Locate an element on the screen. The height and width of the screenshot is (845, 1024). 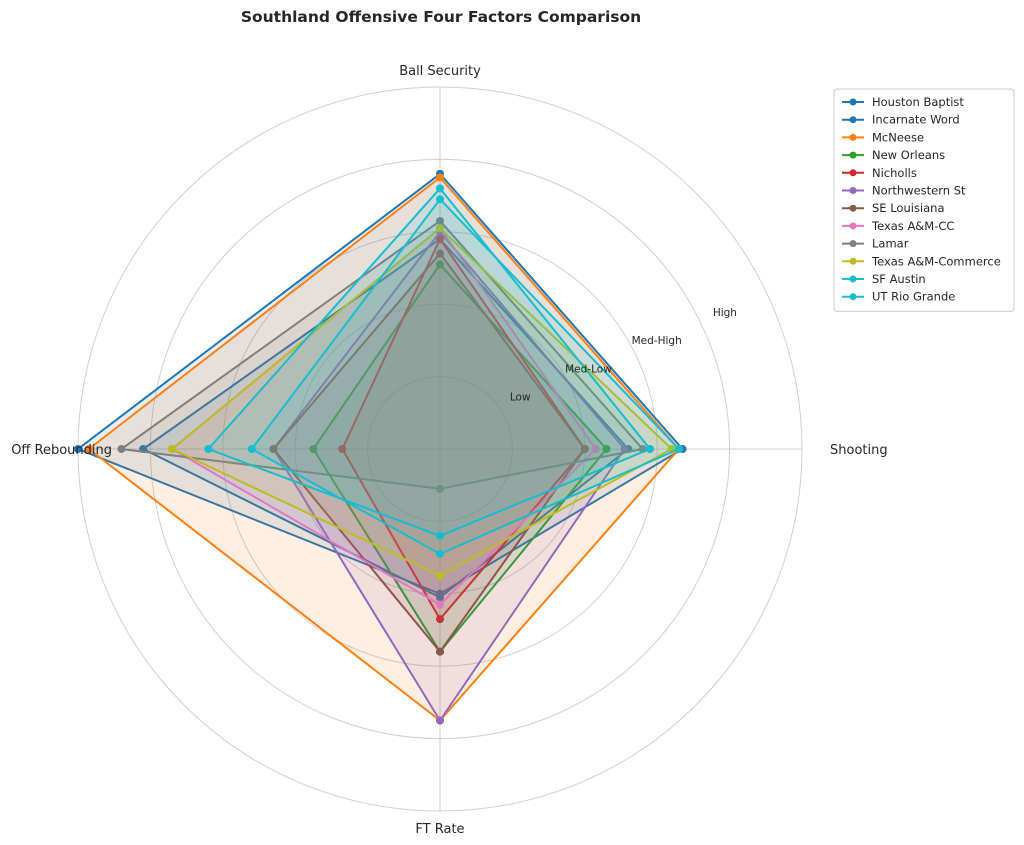
legend-item: Texas A&M-CC is located at coordinates (898, 226).